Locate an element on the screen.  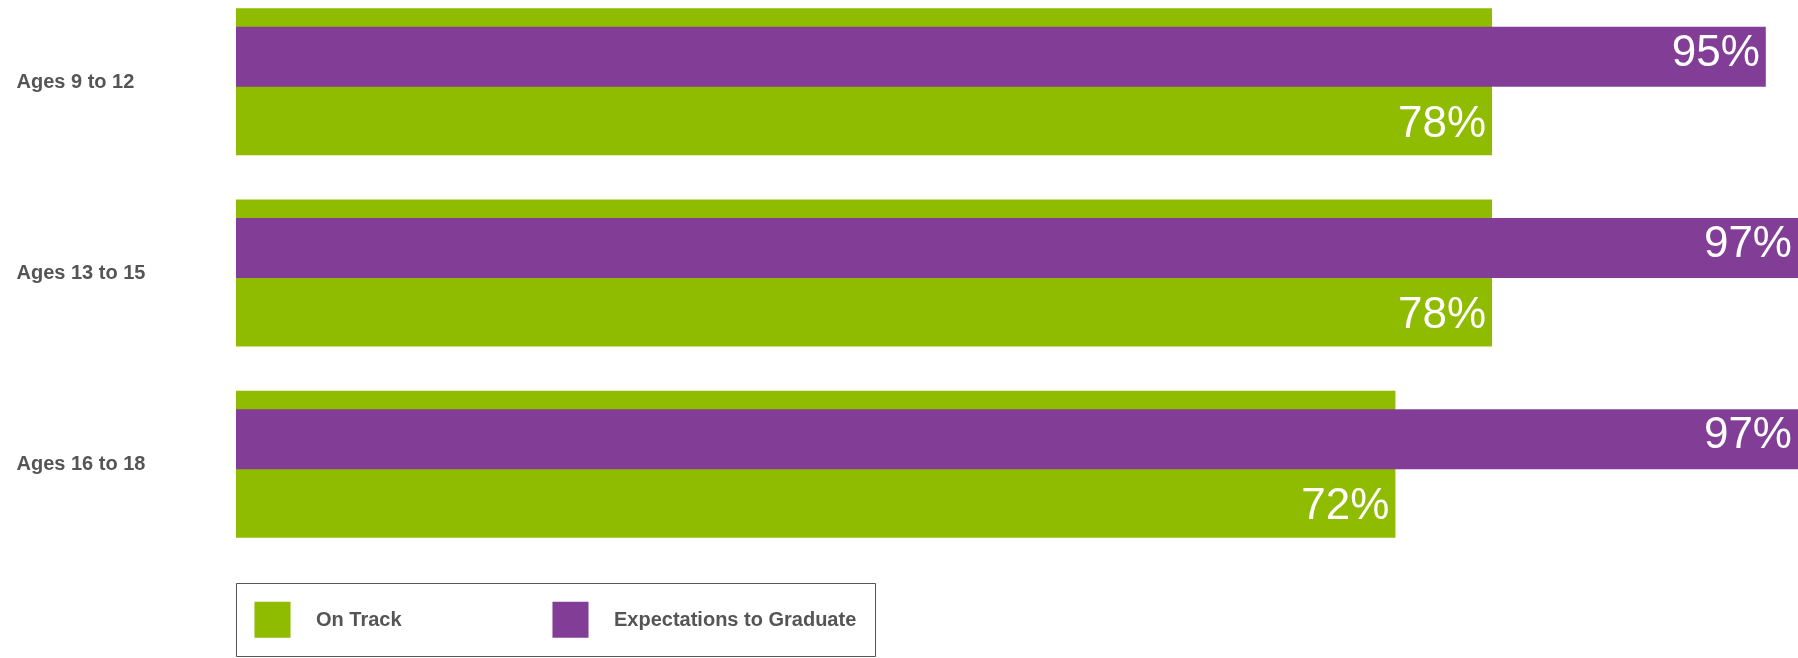
data-label: 72% is located at coordinates (1345, 504).